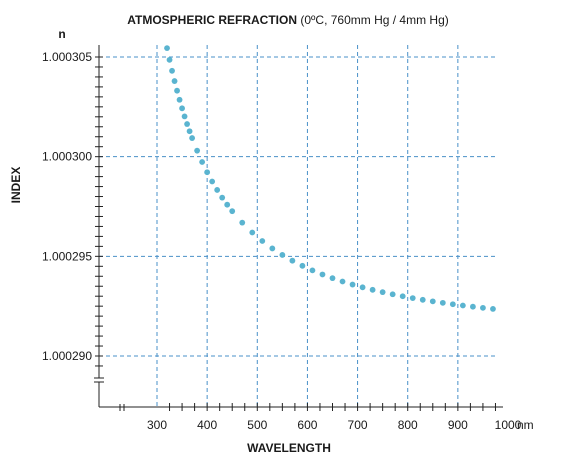  Describe the element at coordinates (67, 256) in the screenshot. I see `y-tick-label: 1.000295` at that location.